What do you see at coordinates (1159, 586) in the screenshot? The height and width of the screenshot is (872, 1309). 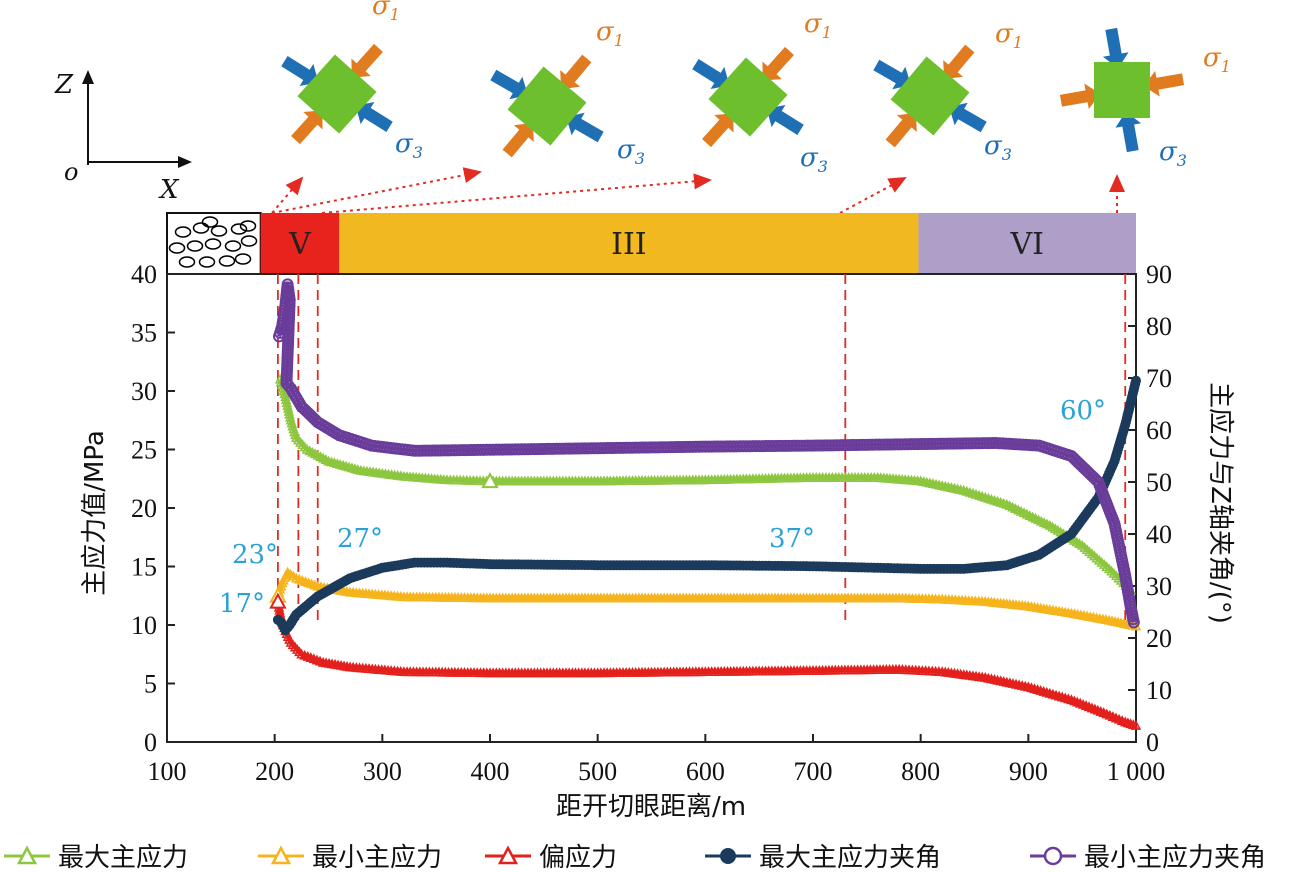 I see `y-right-tick-label: 30` at bounding box center [1159, 586].